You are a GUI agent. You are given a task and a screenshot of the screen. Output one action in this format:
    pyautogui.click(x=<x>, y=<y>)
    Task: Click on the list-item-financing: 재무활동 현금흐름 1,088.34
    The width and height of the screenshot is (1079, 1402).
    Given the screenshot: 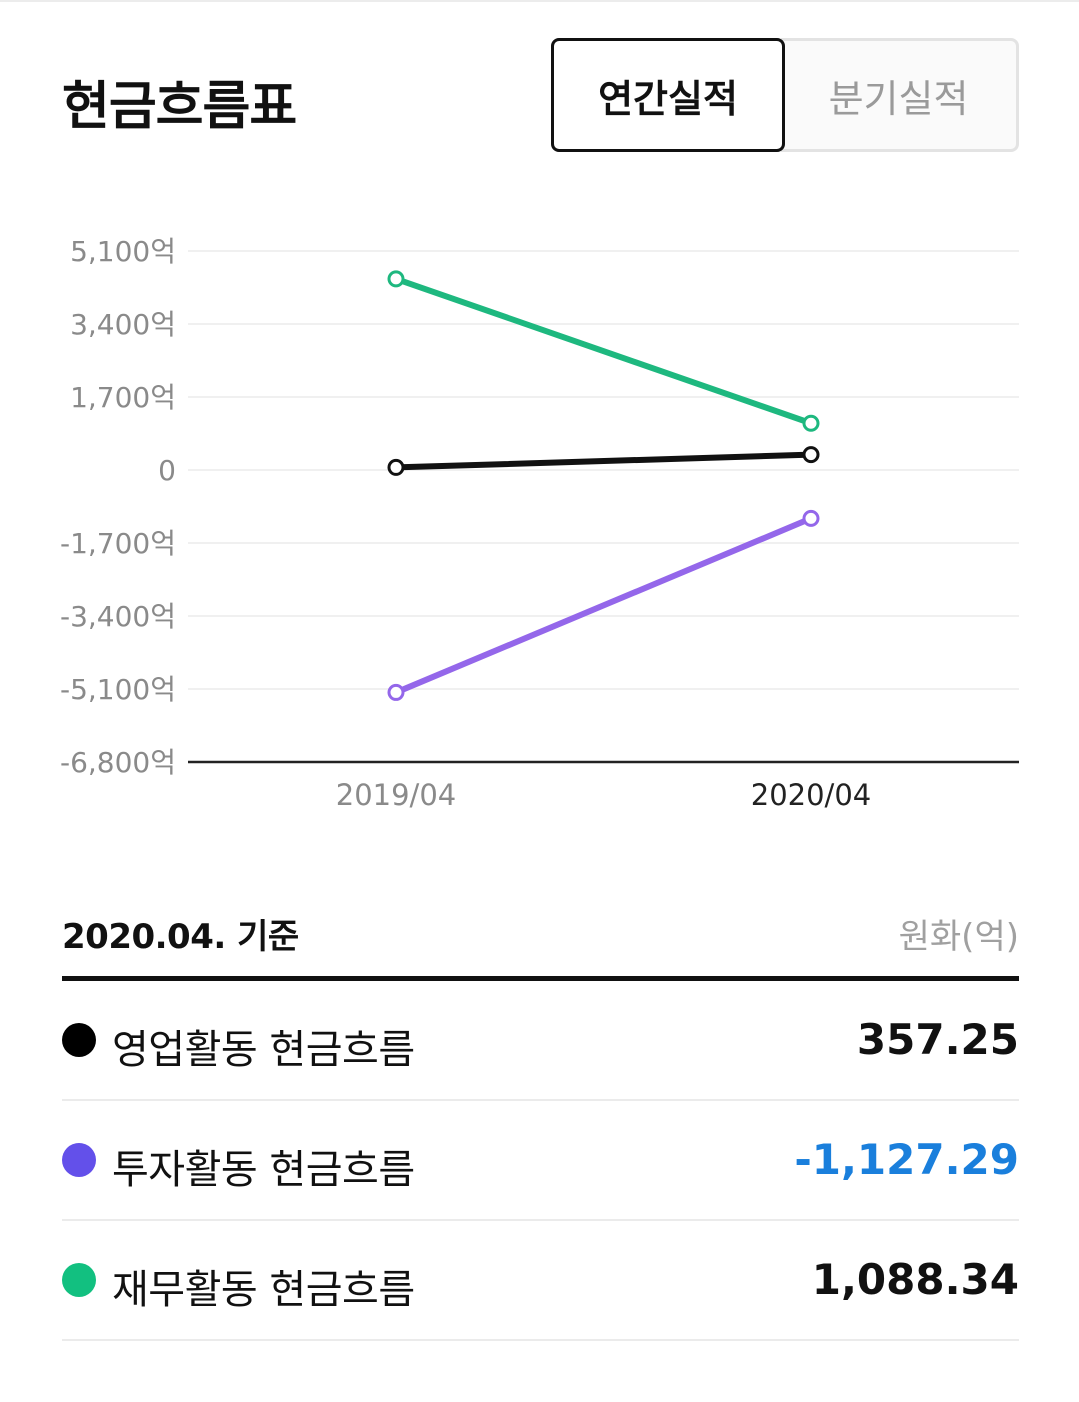 What is the action you would take?
    pyautogui.click(x=540, y=1281)
    